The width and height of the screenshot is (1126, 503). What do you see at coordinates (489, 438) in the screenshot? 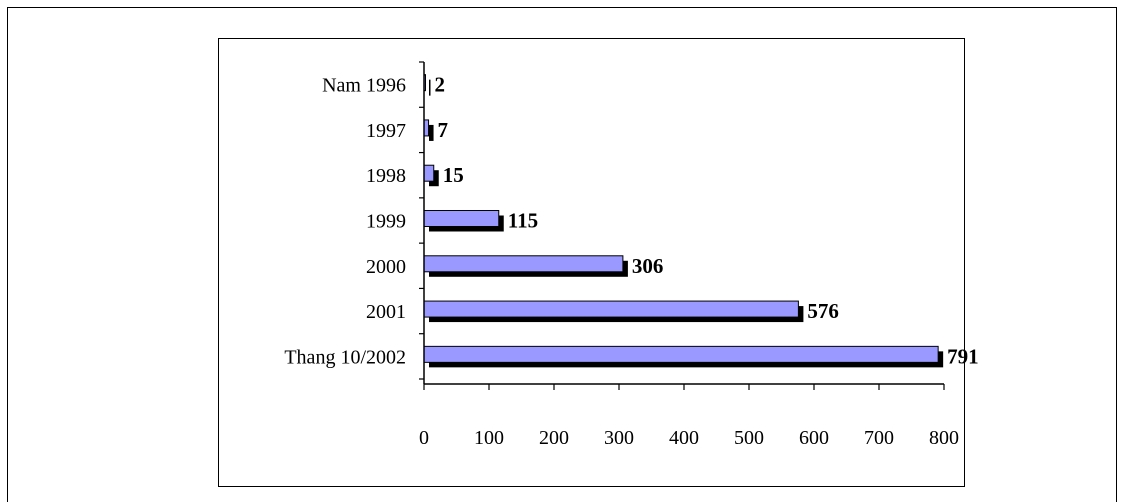
I see `x-tick-label: 100` at bounding box center [489, 438].